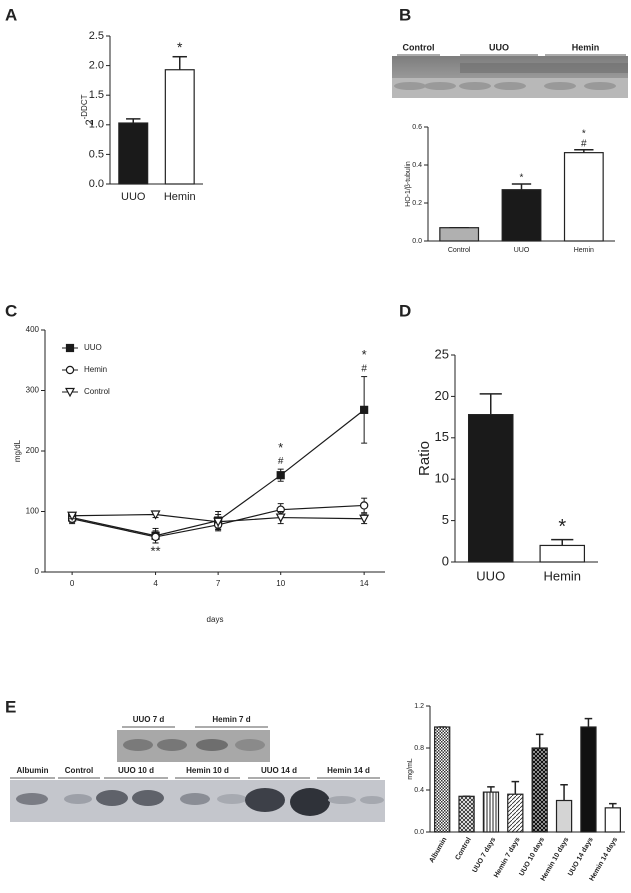 This screenshot has height=893, width=631. What do you see at coordinates (604, 859) in the screenshot?
I see `x-tick-label: Hemin 14 days` at bounding box center [604, 859].